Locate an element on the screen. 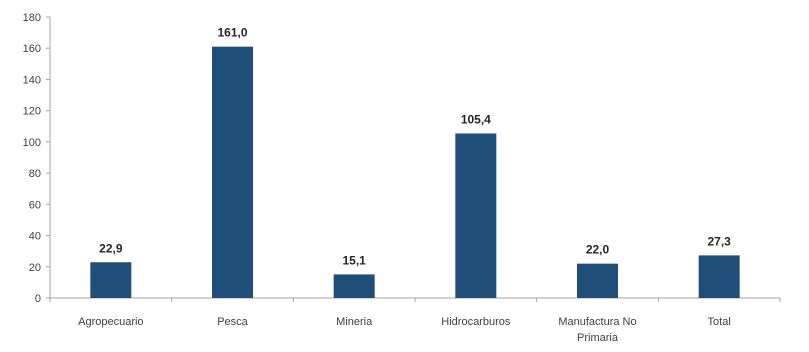 The image size is (809, 352). x-tick-label: Mineria is located at coordinates (354, 322).